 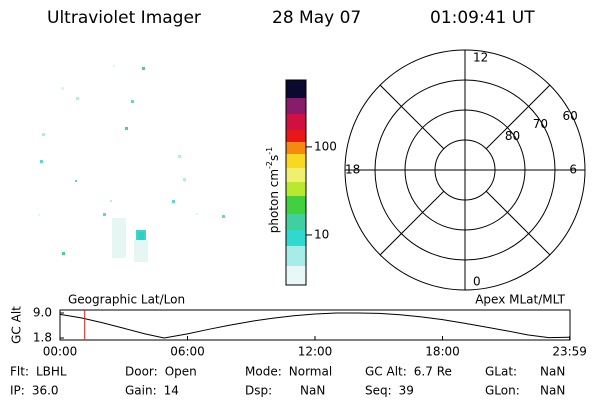 What do you see at coordinates (325, 146) in the screenshot?
I see `colorbar-tick-label: 100` at bounding box center [325, 146].